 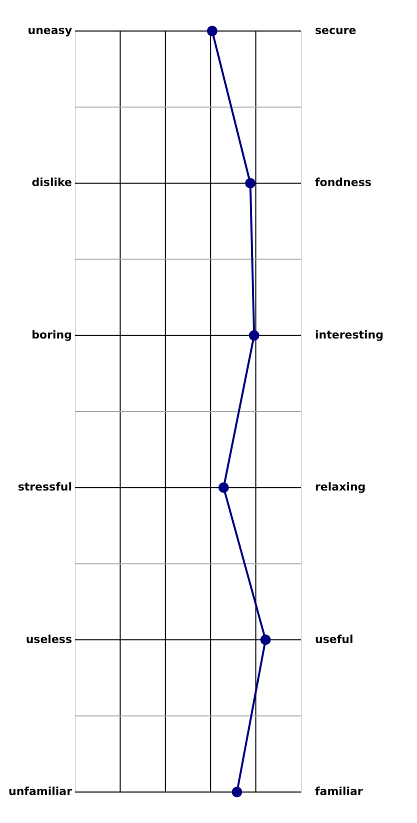 What do you see at coordinates (340, 487) in the screenshot?
I see `y2-tick-label: relaxing` at bounding box center [340, 487].